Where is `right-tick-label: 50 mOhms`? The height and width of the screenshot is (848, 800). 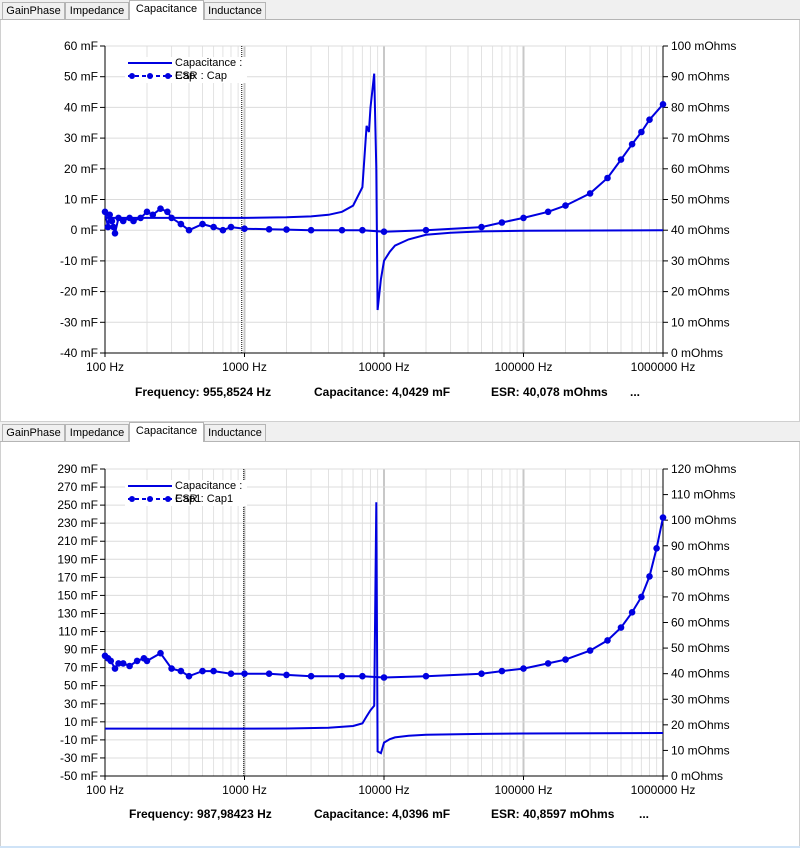 right-tick-label: 50 mOhms is located at coordinates (700, 200).